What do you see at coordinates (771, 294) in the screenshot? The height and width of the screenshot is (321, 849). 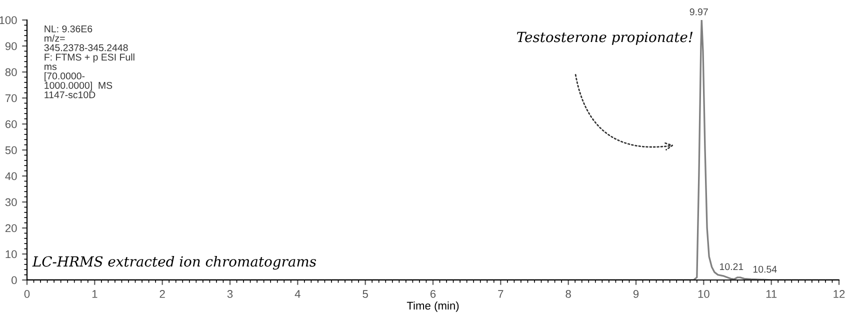 I see `x-tick-label: 11` at bounding box center [771, 294].